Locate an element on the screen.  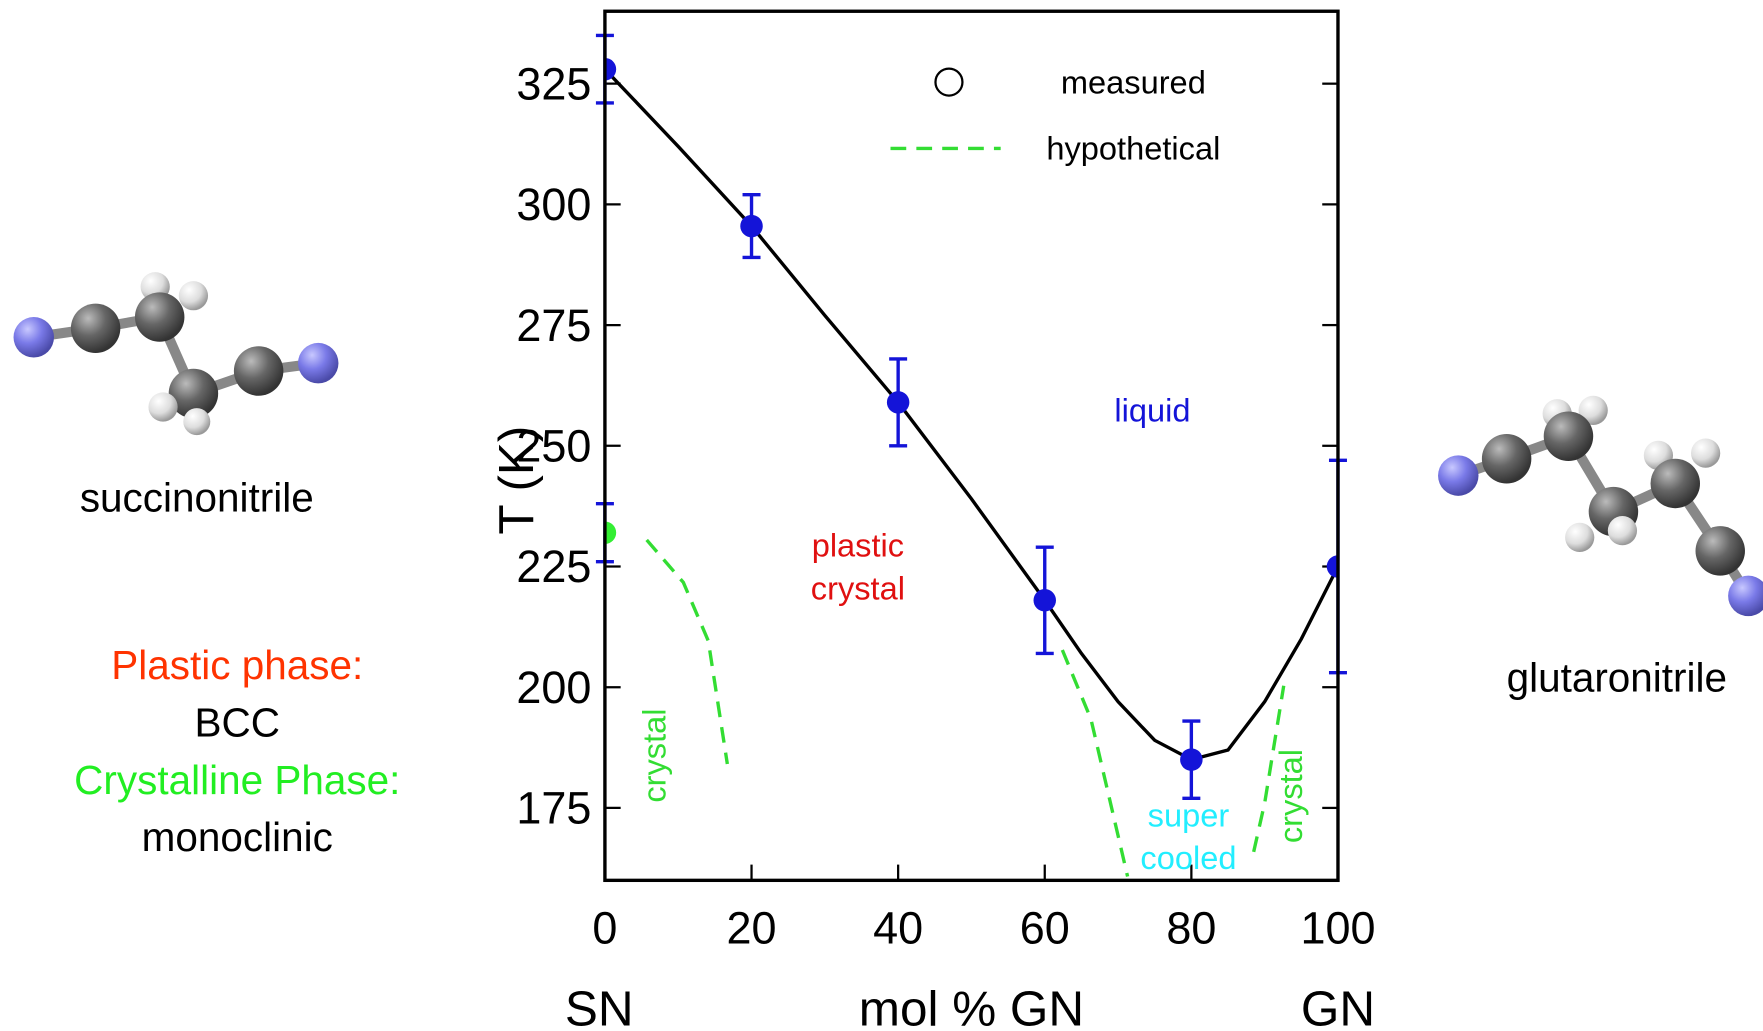
x-end-label: SN is located at coordinates (599, 1006).